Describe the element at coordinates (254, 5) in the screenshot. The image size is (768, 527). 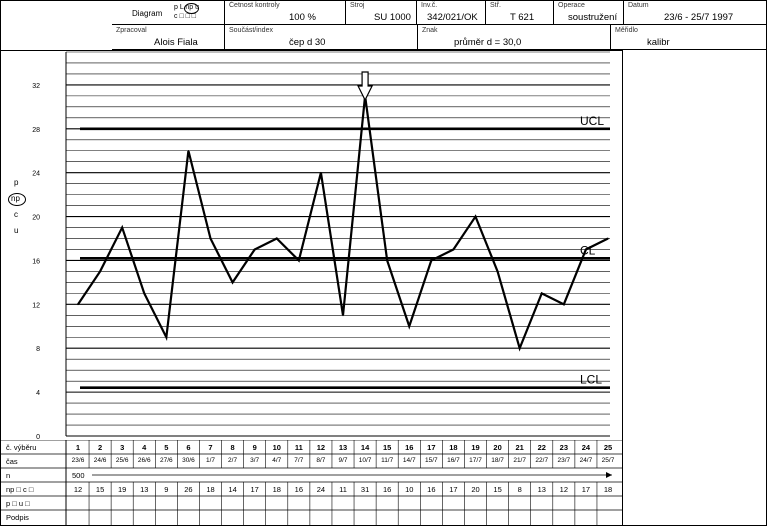
I see `freq-label: Četnost kontroly` at that location.